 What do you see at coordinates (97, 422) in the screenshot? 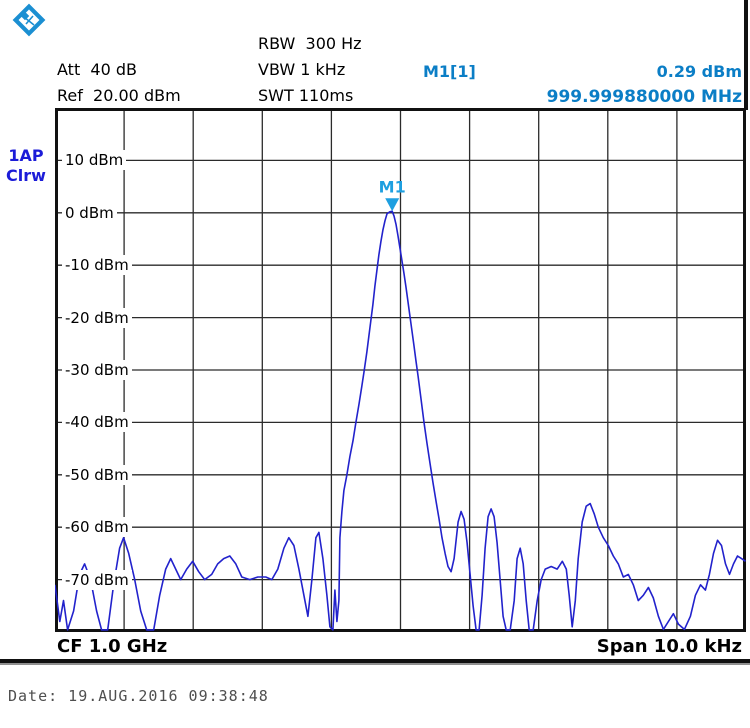
I see `y-tick-label: -40 dBm` at bounding box center [97, 422].